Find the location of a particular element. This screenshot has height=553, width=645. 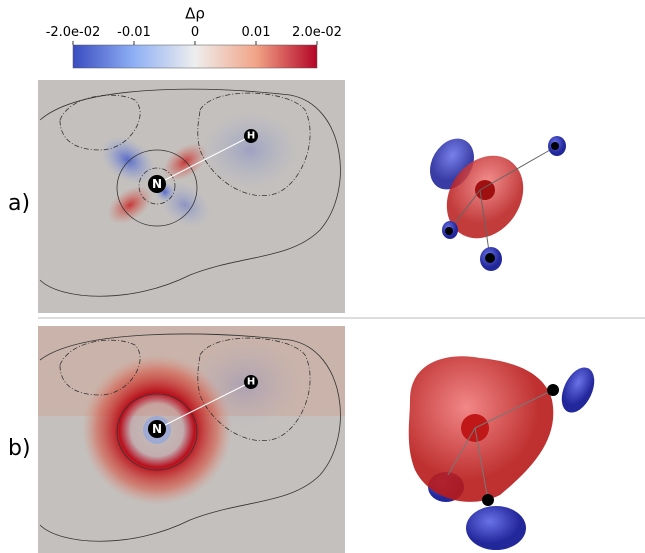

colorbar is located at coordinates (195, 56).